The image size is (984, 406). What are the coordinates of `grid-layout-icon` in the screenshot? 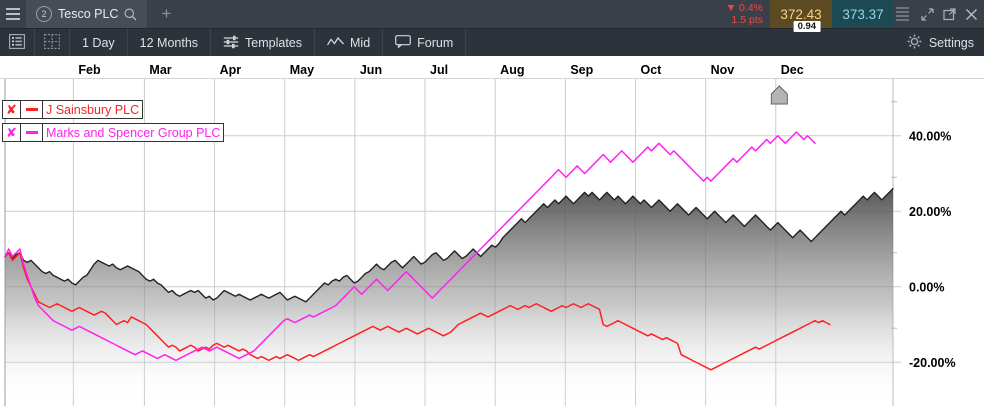 It's located at (52, 43).